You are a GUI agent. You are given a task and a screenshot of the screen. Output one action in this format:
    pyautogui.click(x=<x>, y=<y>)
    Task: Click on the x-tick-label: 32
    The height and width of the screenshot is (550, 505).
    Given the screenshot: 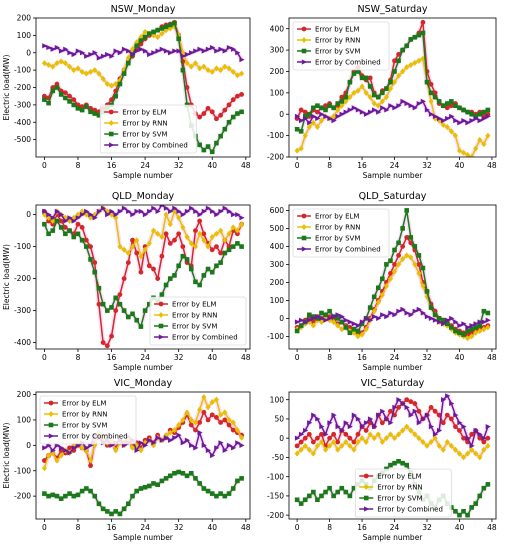 What is the action you would take?
    pyautogui.click(x=427, y=357)
    